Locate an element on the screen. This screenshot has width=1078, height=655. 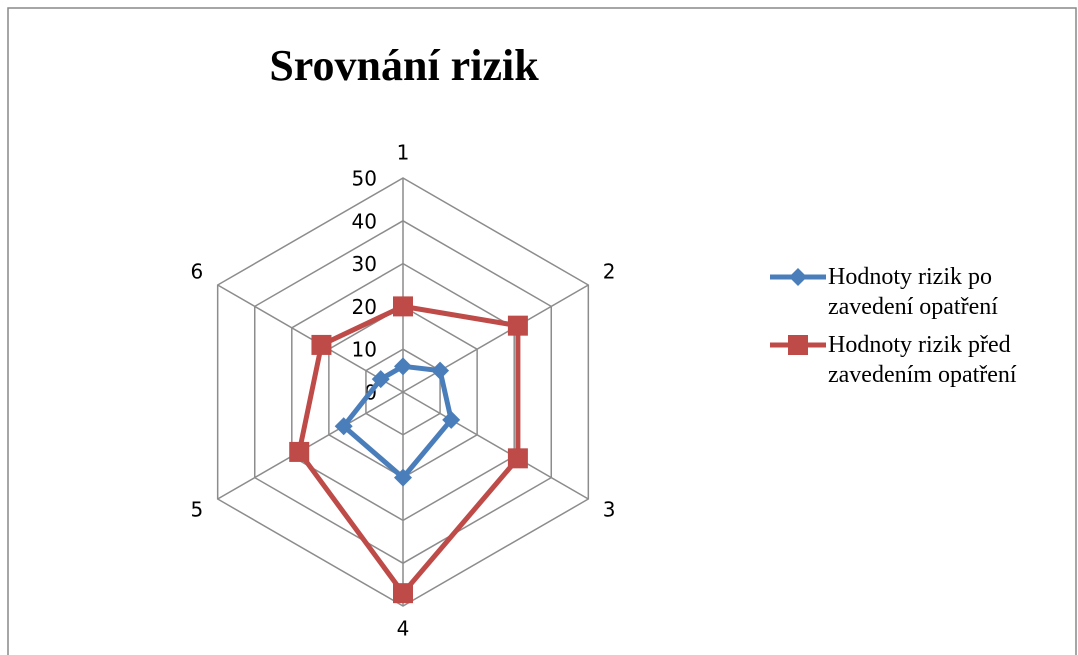
chart-title: Srovnání rizik is located at coordinates (404, 65).